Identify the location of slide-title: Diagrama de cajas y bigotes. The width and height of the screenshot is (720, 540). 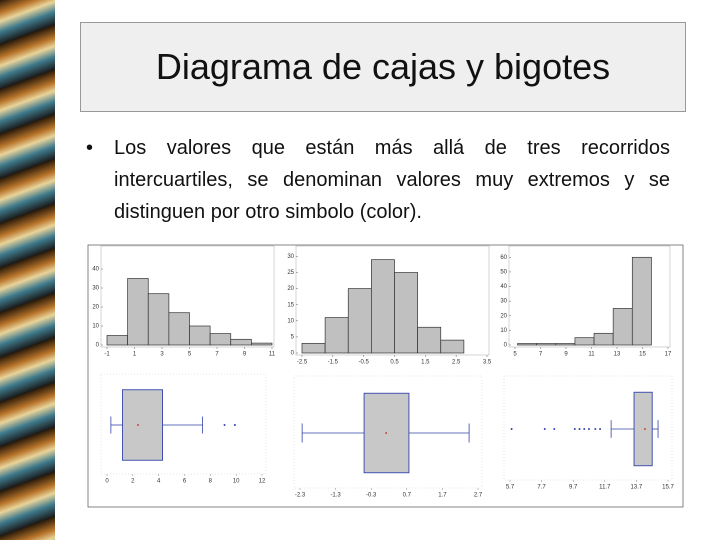
(383, 67).